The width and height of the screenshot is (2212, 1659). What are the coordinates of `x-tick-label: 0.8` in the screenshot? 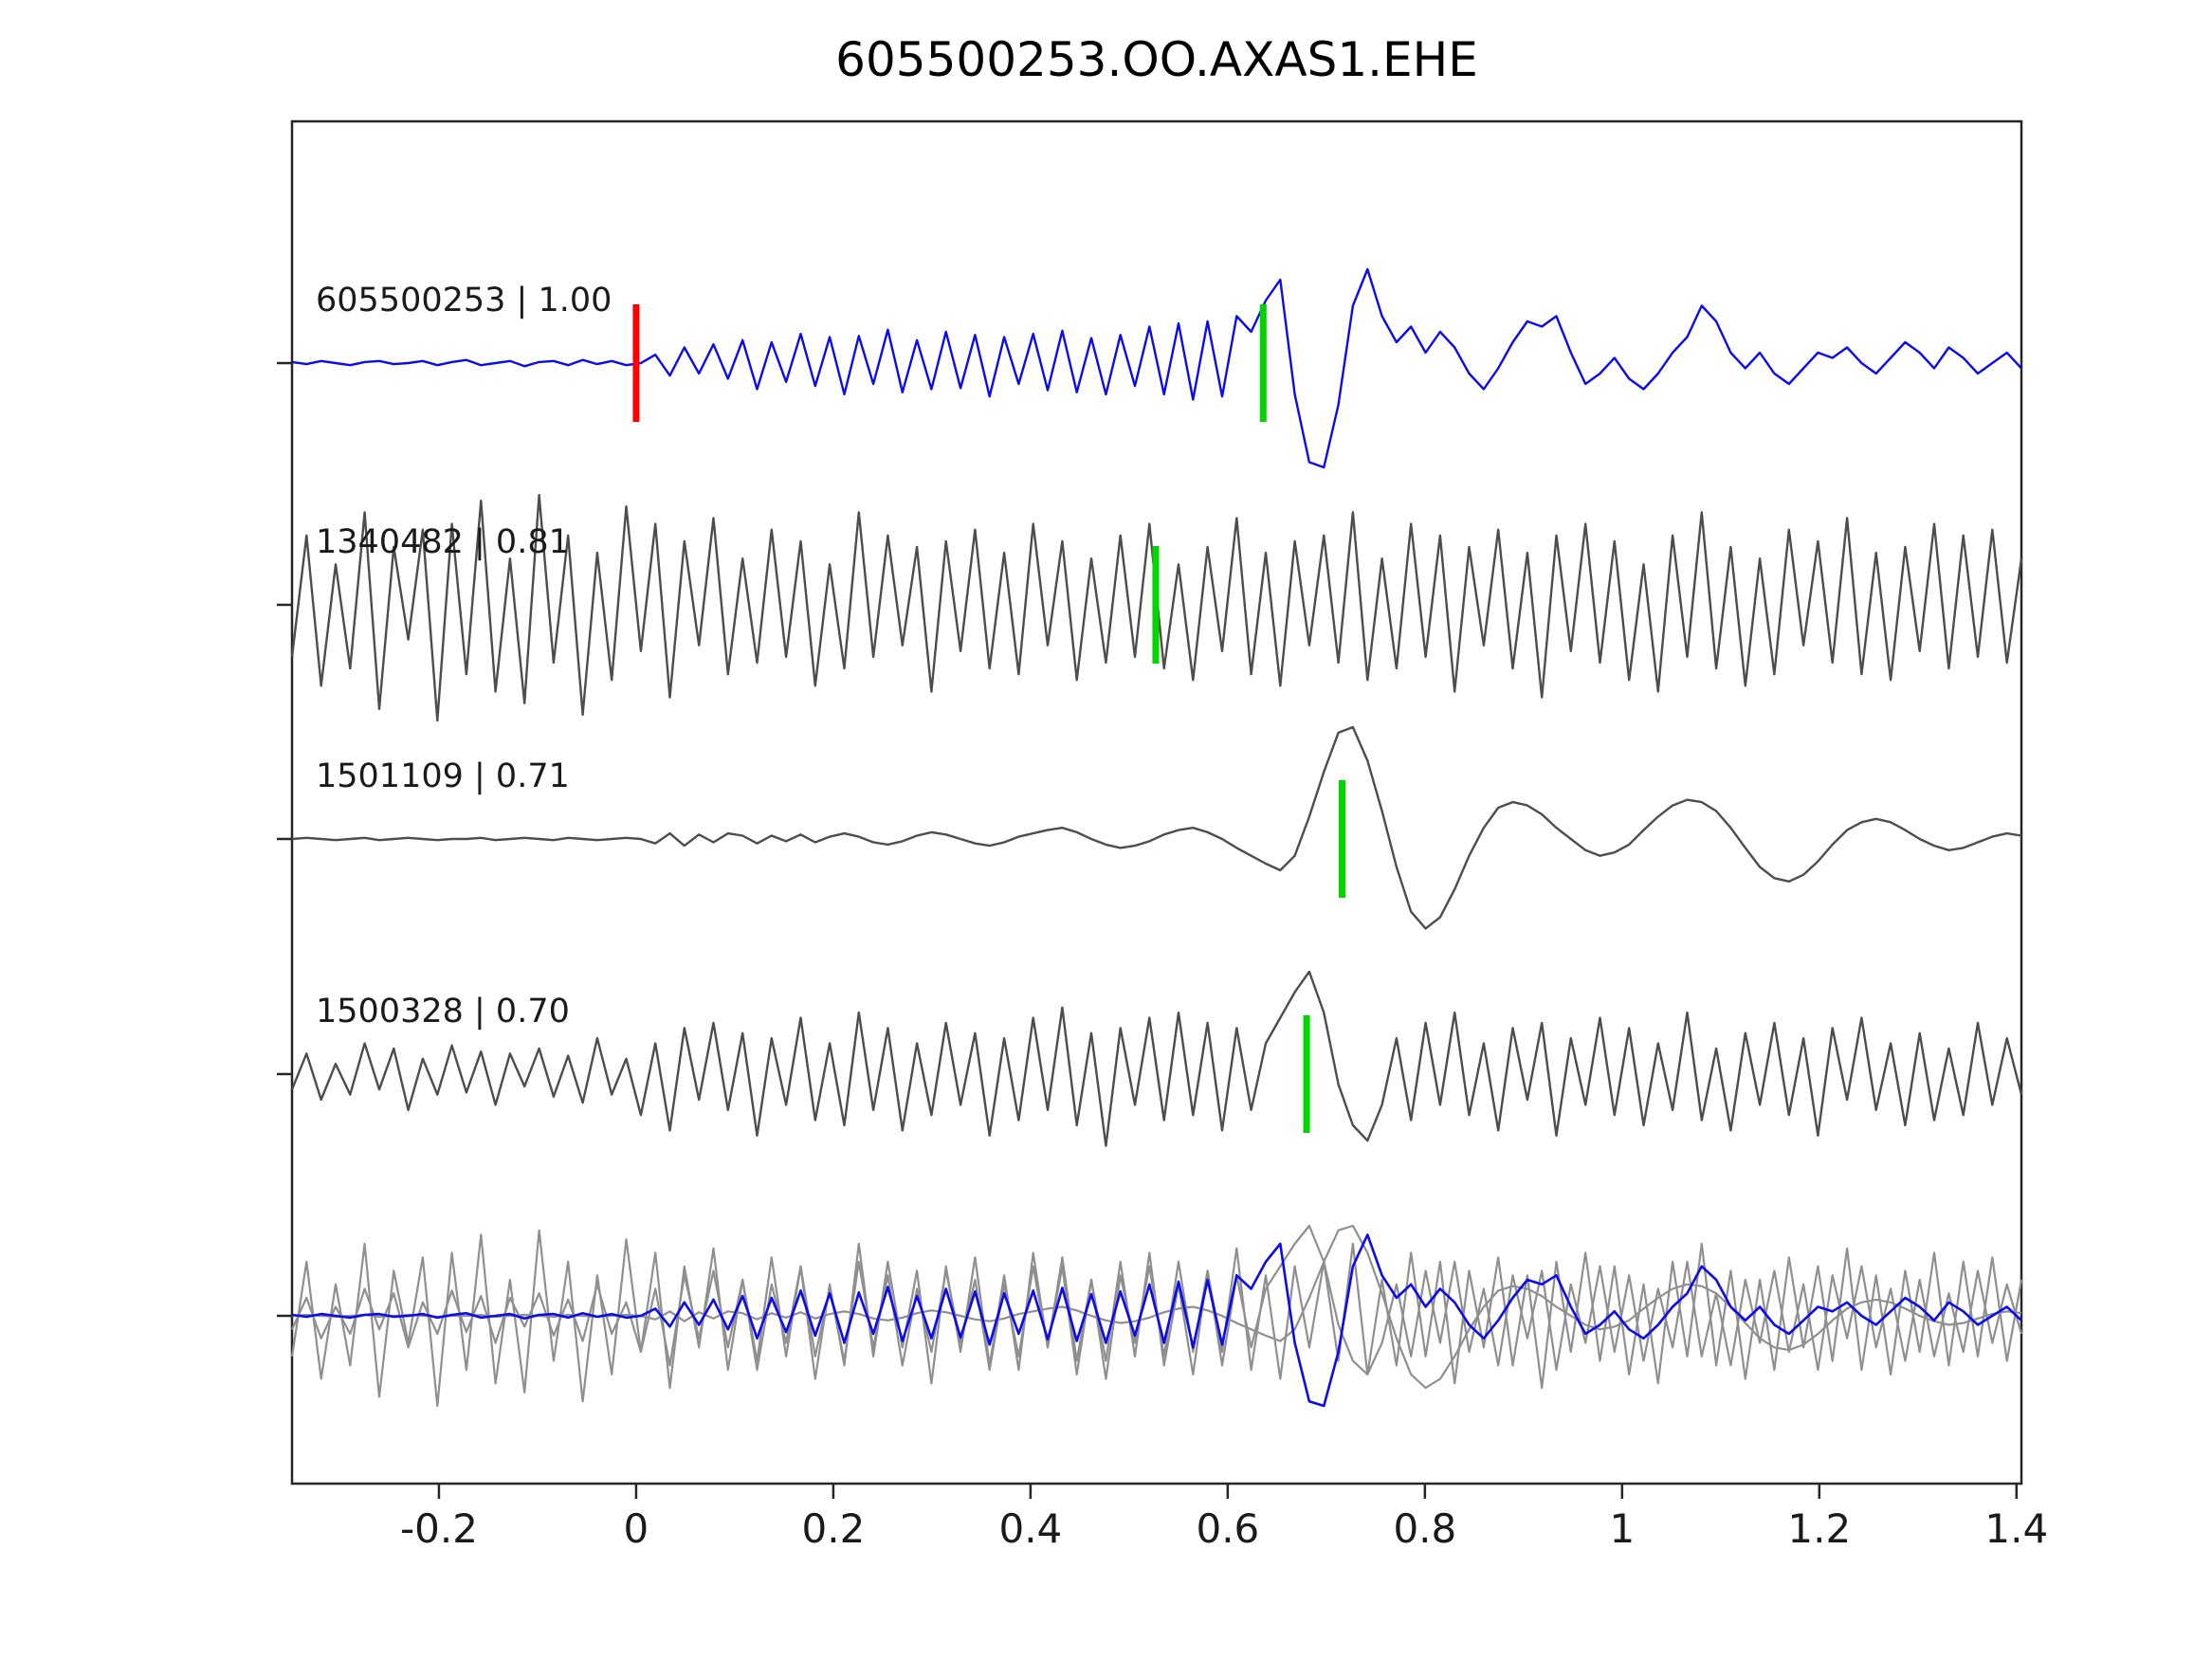 It's located at (1424, 1528).